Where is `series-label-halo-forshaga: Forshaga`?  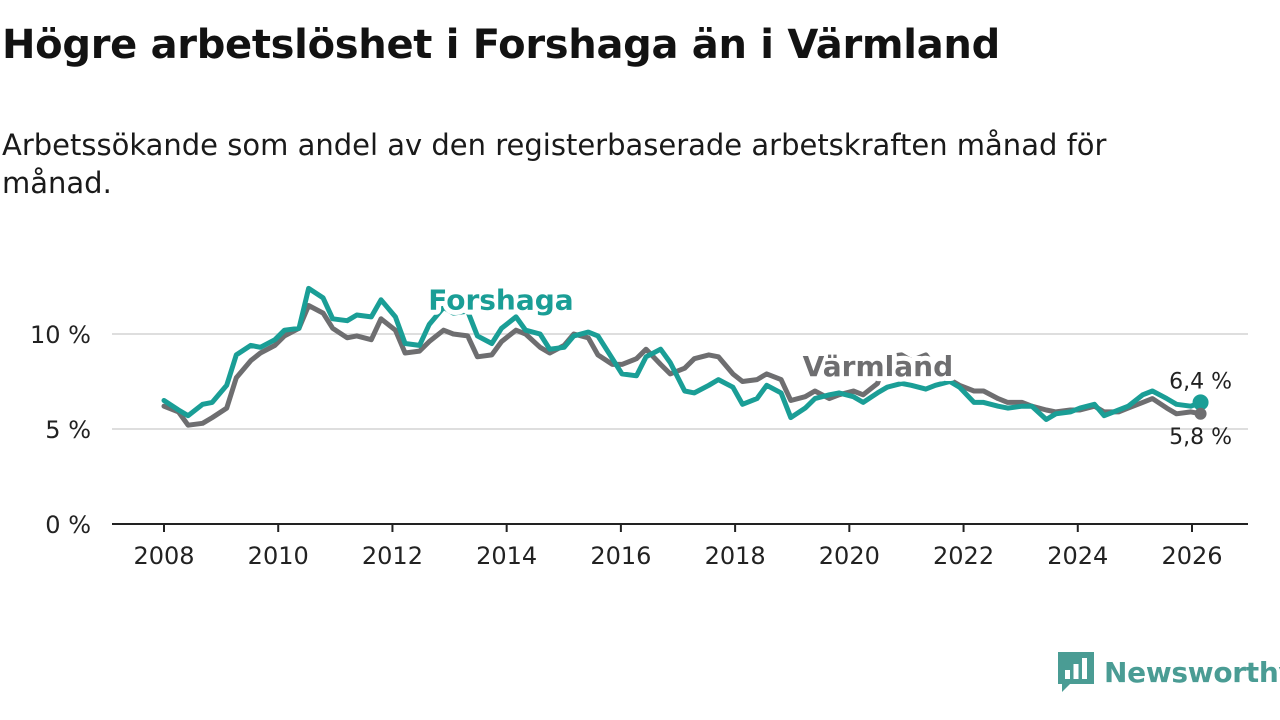 series-label-halo-forshaga: Forshaga is located at coordinates (500, 299).